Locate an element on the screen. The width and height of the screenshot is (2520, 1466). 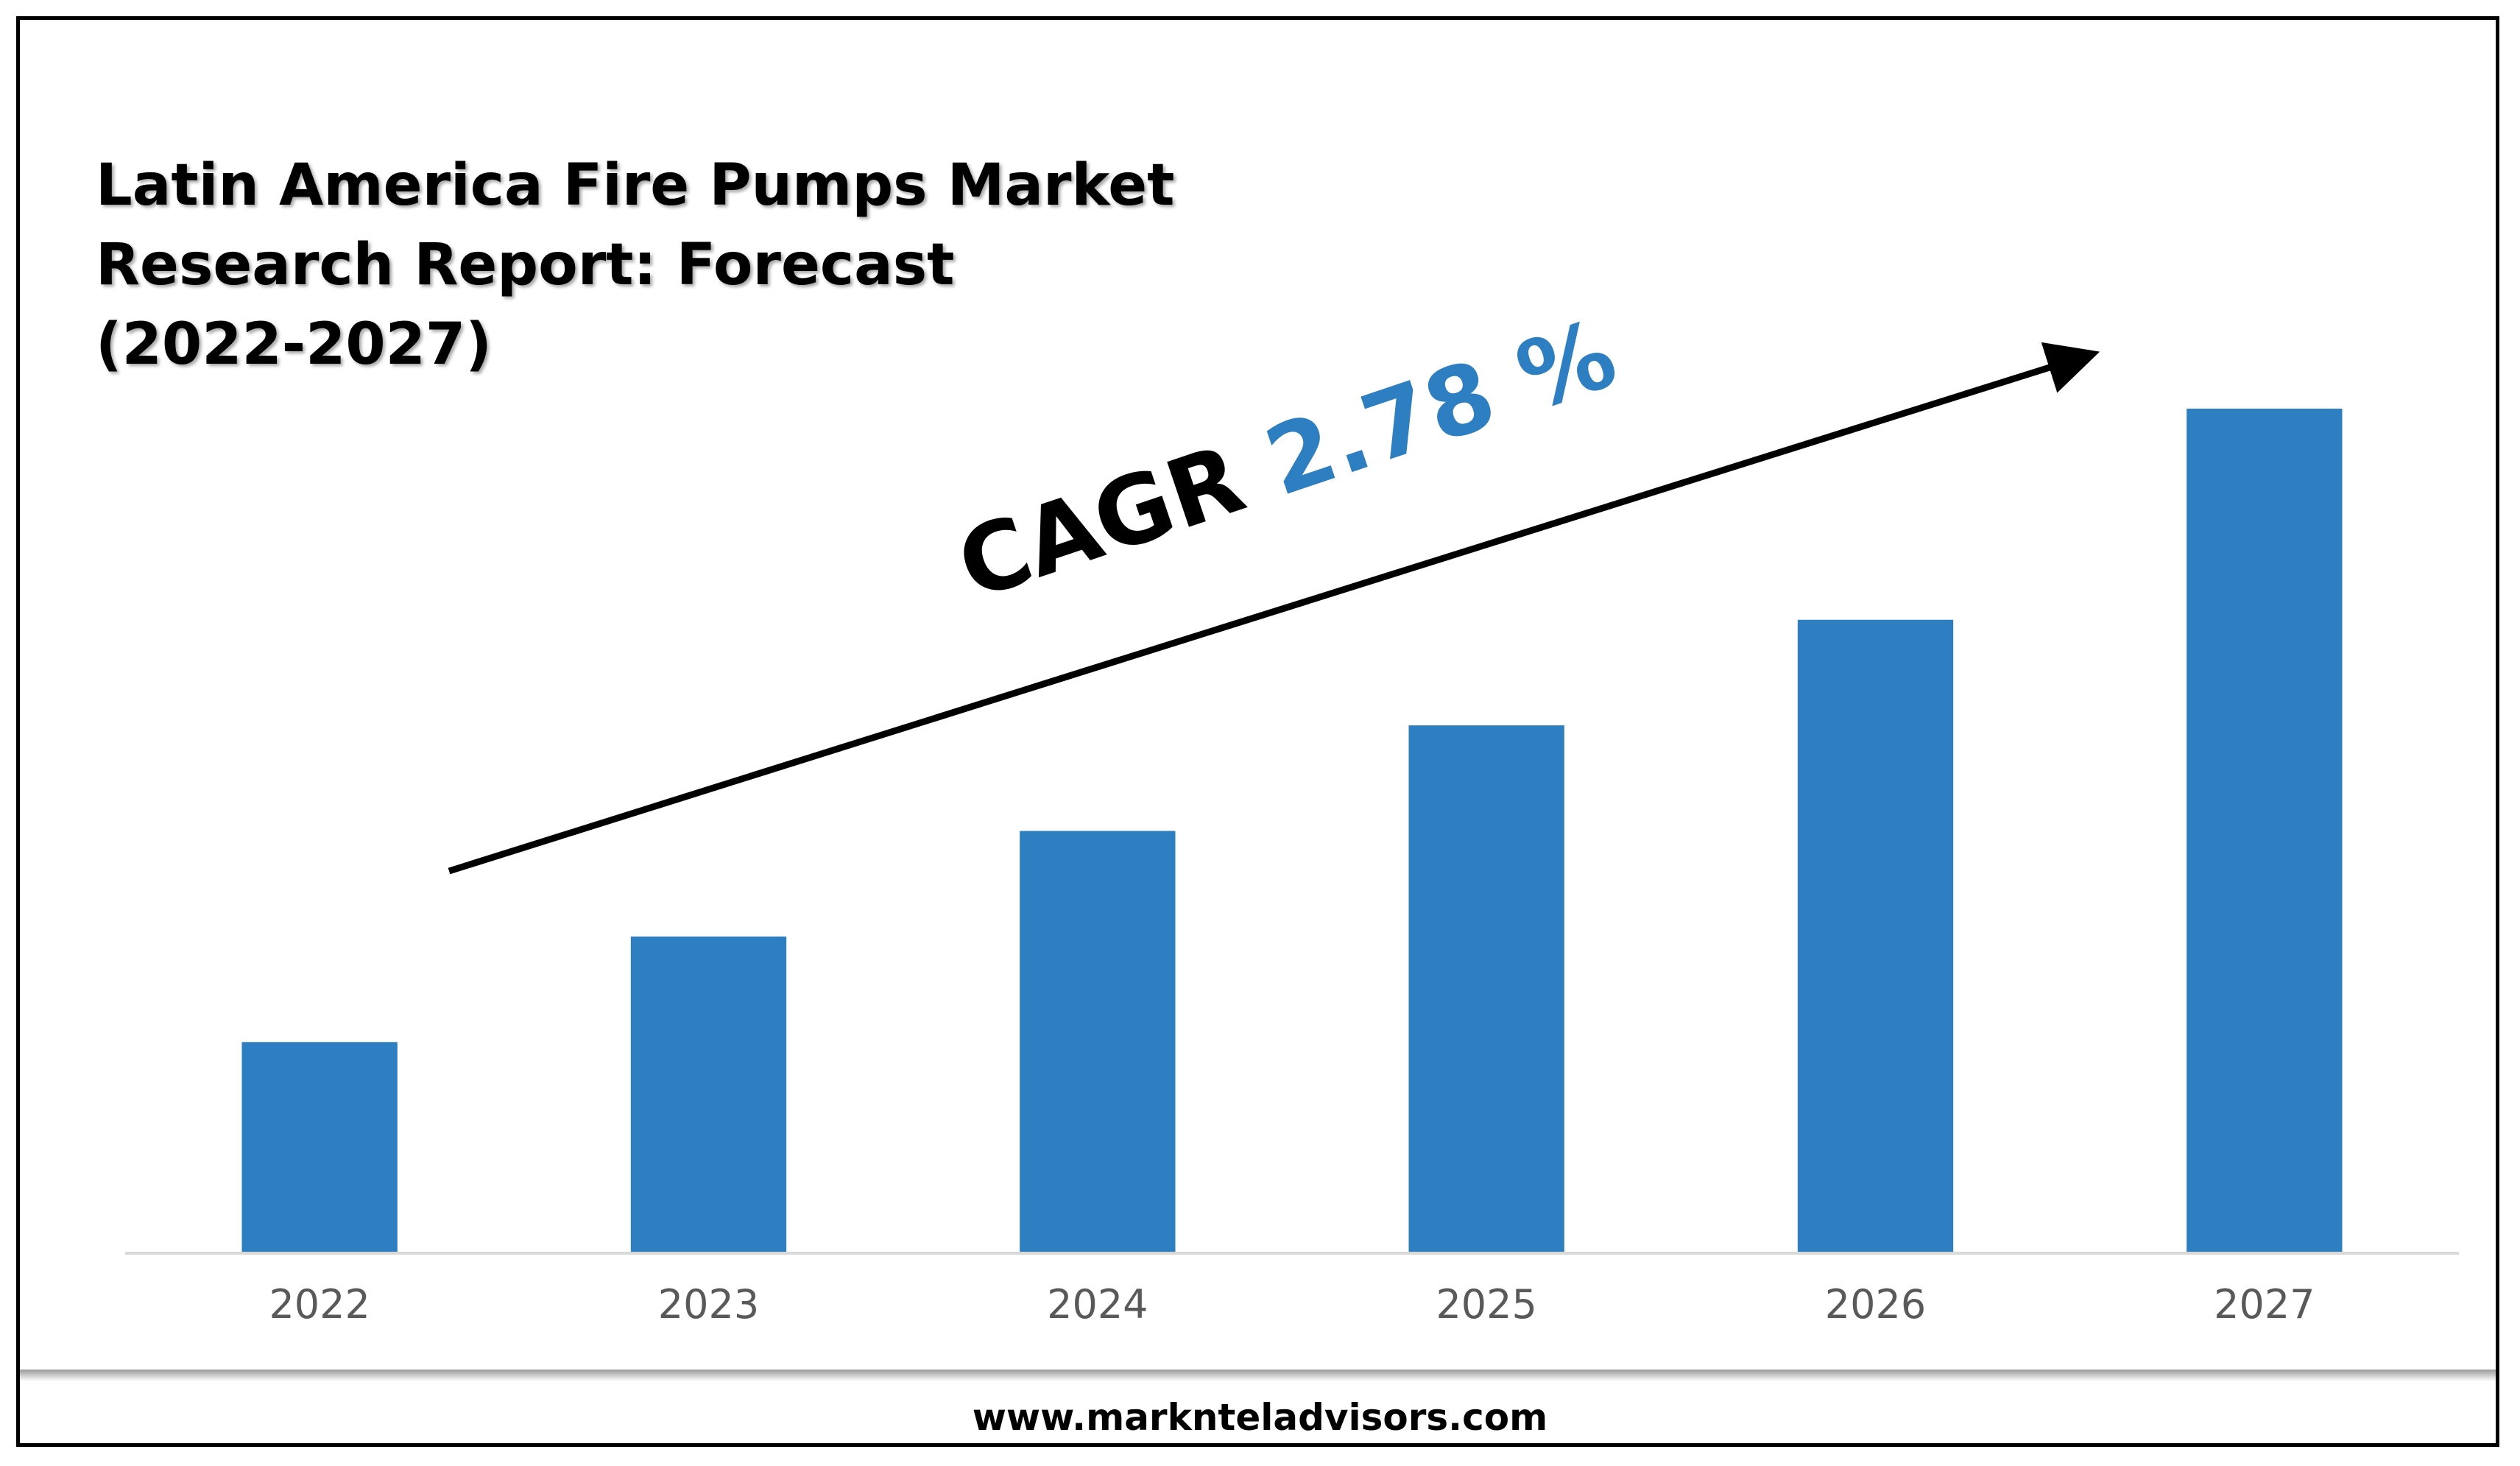
chart-title-line-1: Latin America Fire Pumps Market is located at coordinates (635, 185).